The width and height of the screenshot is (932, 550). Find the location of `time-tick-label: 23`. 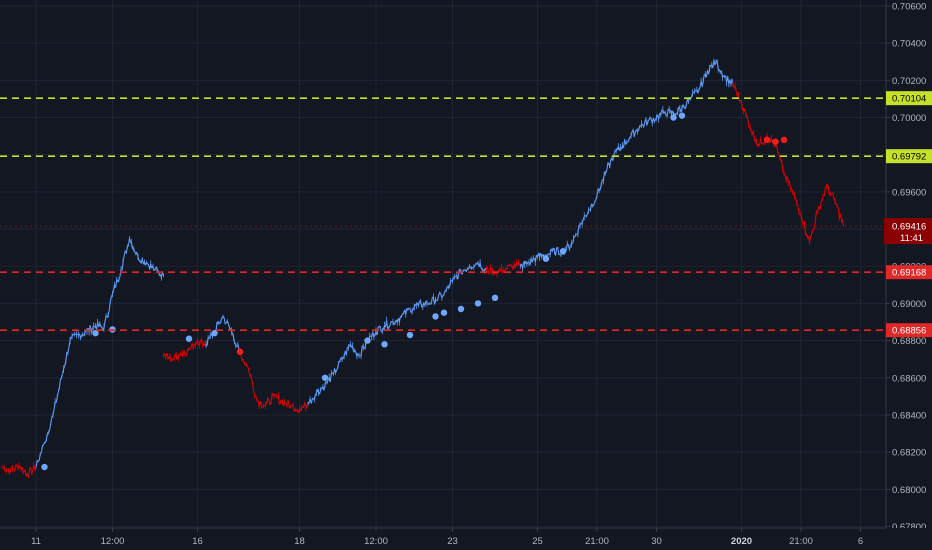

time-tick-label: 23 is located at coordinates (452, 541).